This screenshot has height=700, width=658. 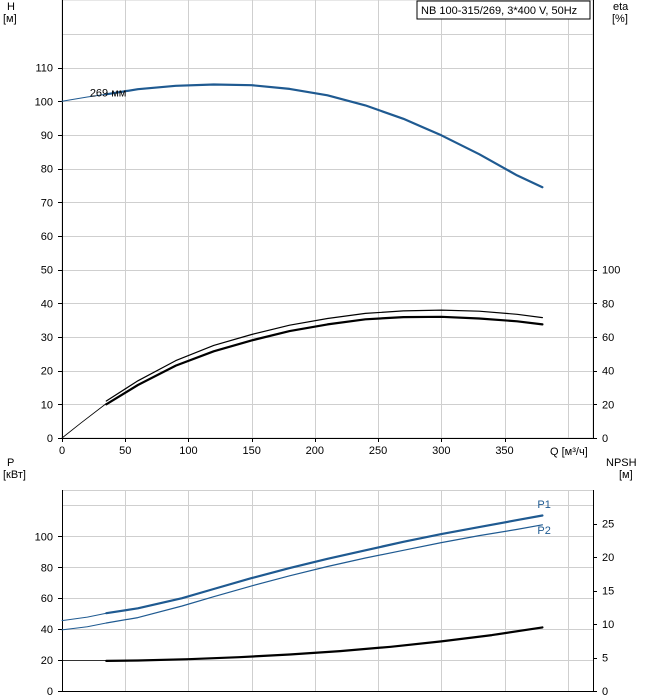 I want to click on top-y2-tick-label: 80, so click(x=608, y=304).